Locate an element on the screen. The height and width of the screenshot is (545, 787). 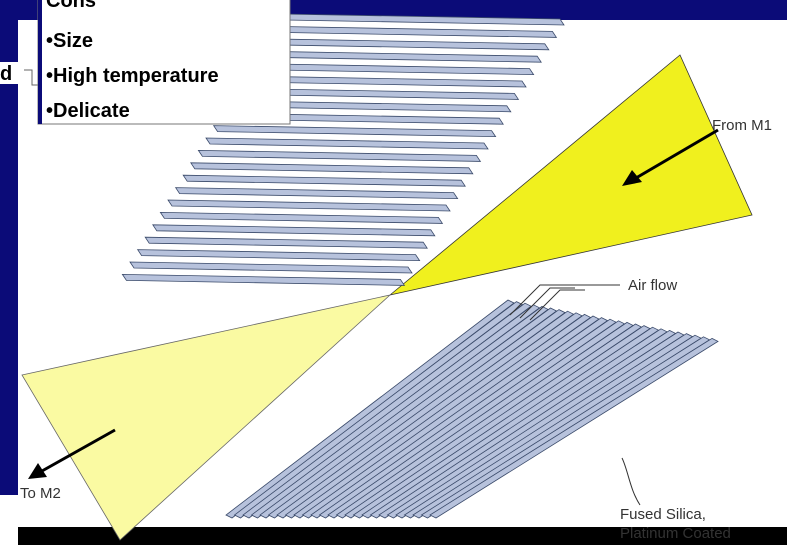
fragment: d is located at coordinates (6, 74).